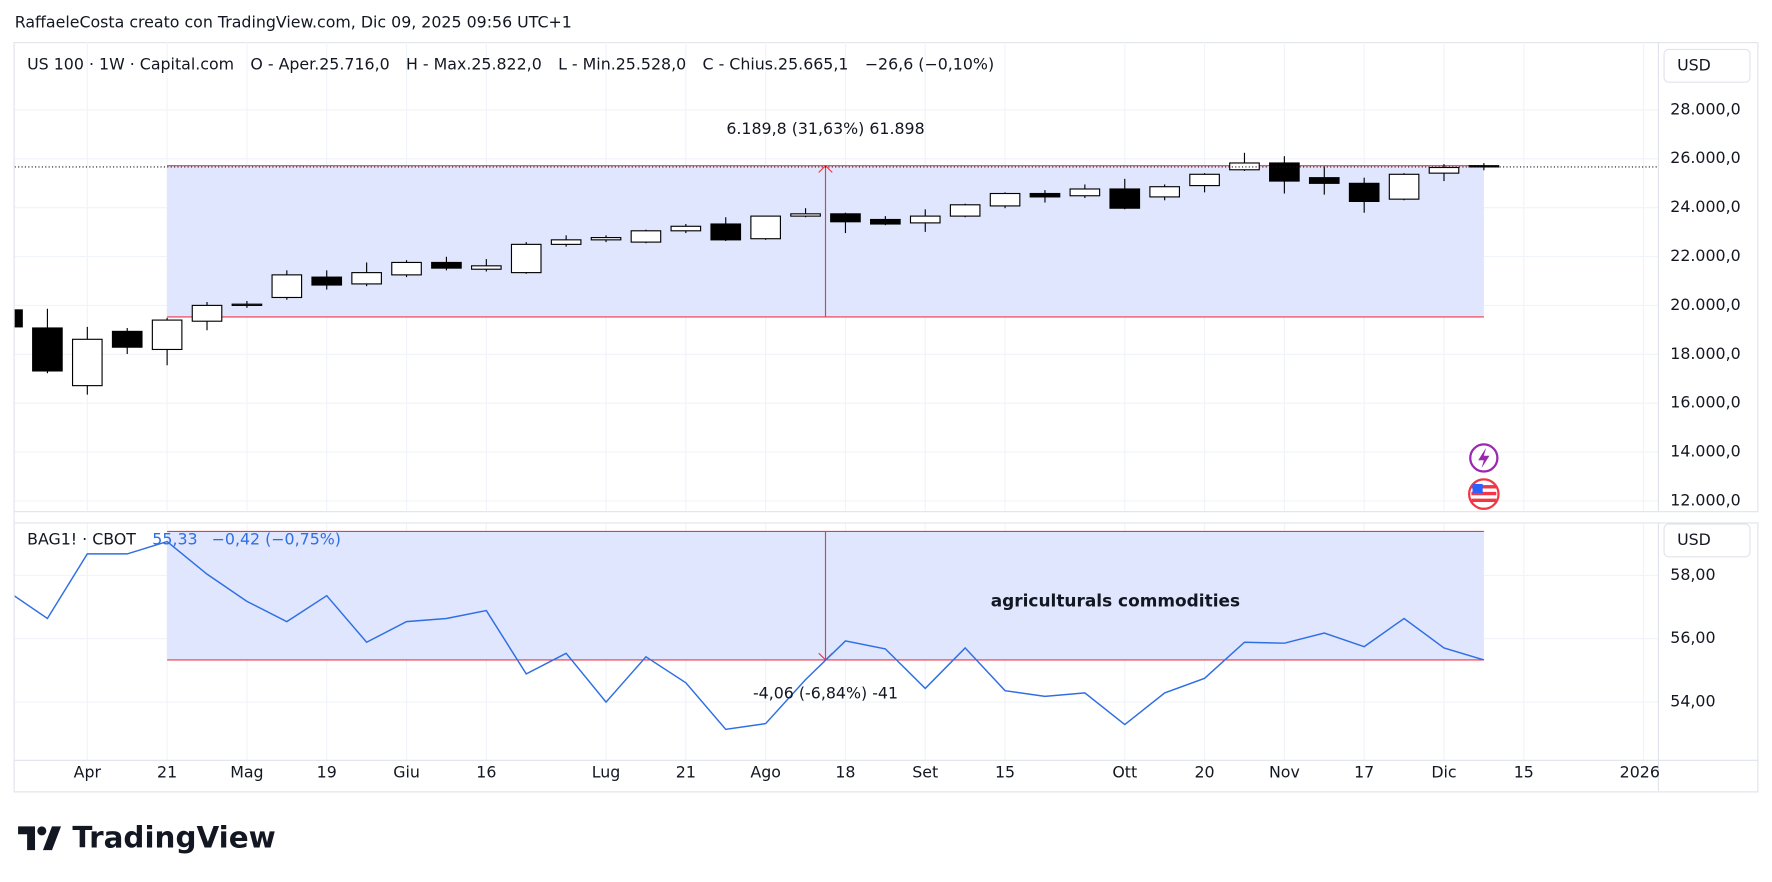  I want to click on economic-event-icon, so click(1484, 494).